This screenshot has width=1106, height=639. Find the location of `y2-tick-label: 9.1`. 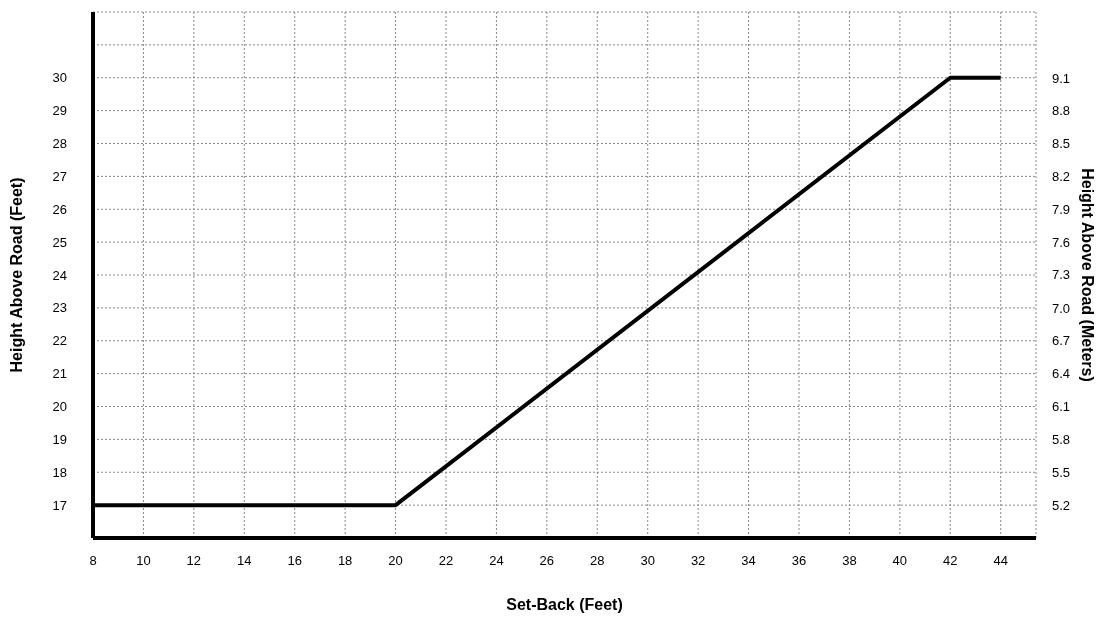

y2-tick-label: 9.1 is located at coordinates (1061, 78).